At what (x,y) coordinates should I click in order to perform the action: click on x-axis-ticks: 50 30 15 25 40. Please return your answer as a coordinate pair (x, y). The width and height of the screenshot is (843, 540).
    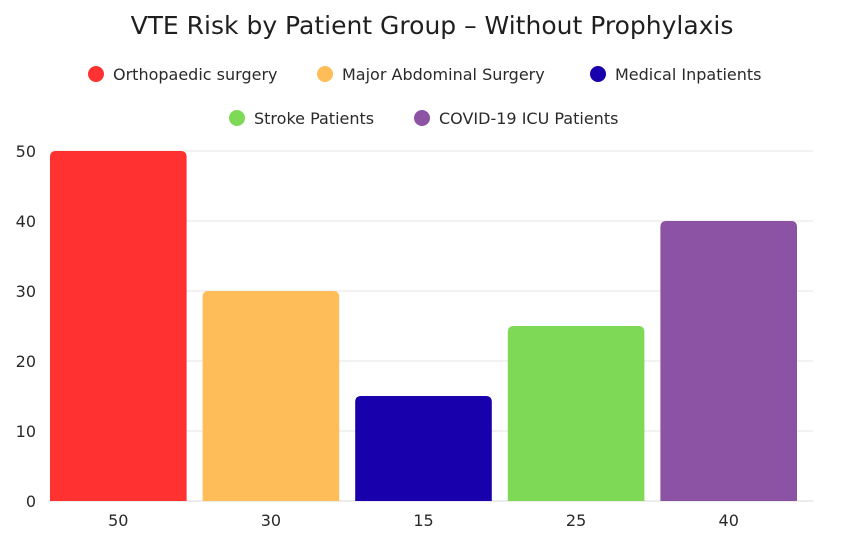
    Looking at the image, I should click on (423, 520).